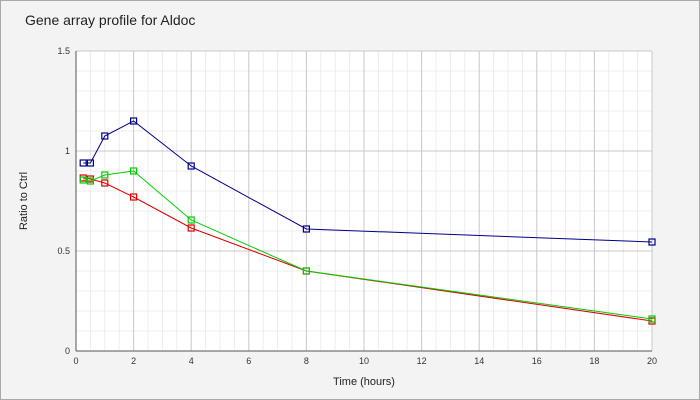  What do you see at coordinates (133, 361) in the screenshot?
I see `x-tick-label: 2` at bounding box center [133, 361].